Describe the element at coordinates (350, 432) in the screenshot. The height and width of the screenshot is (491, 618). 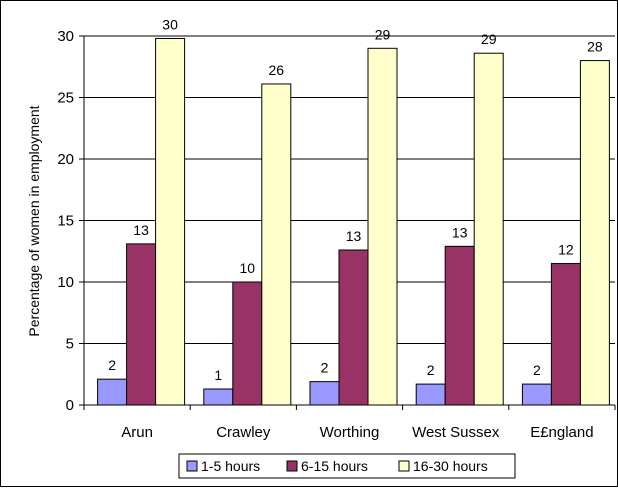
I see `x-tick-label: Worthing` at that location.